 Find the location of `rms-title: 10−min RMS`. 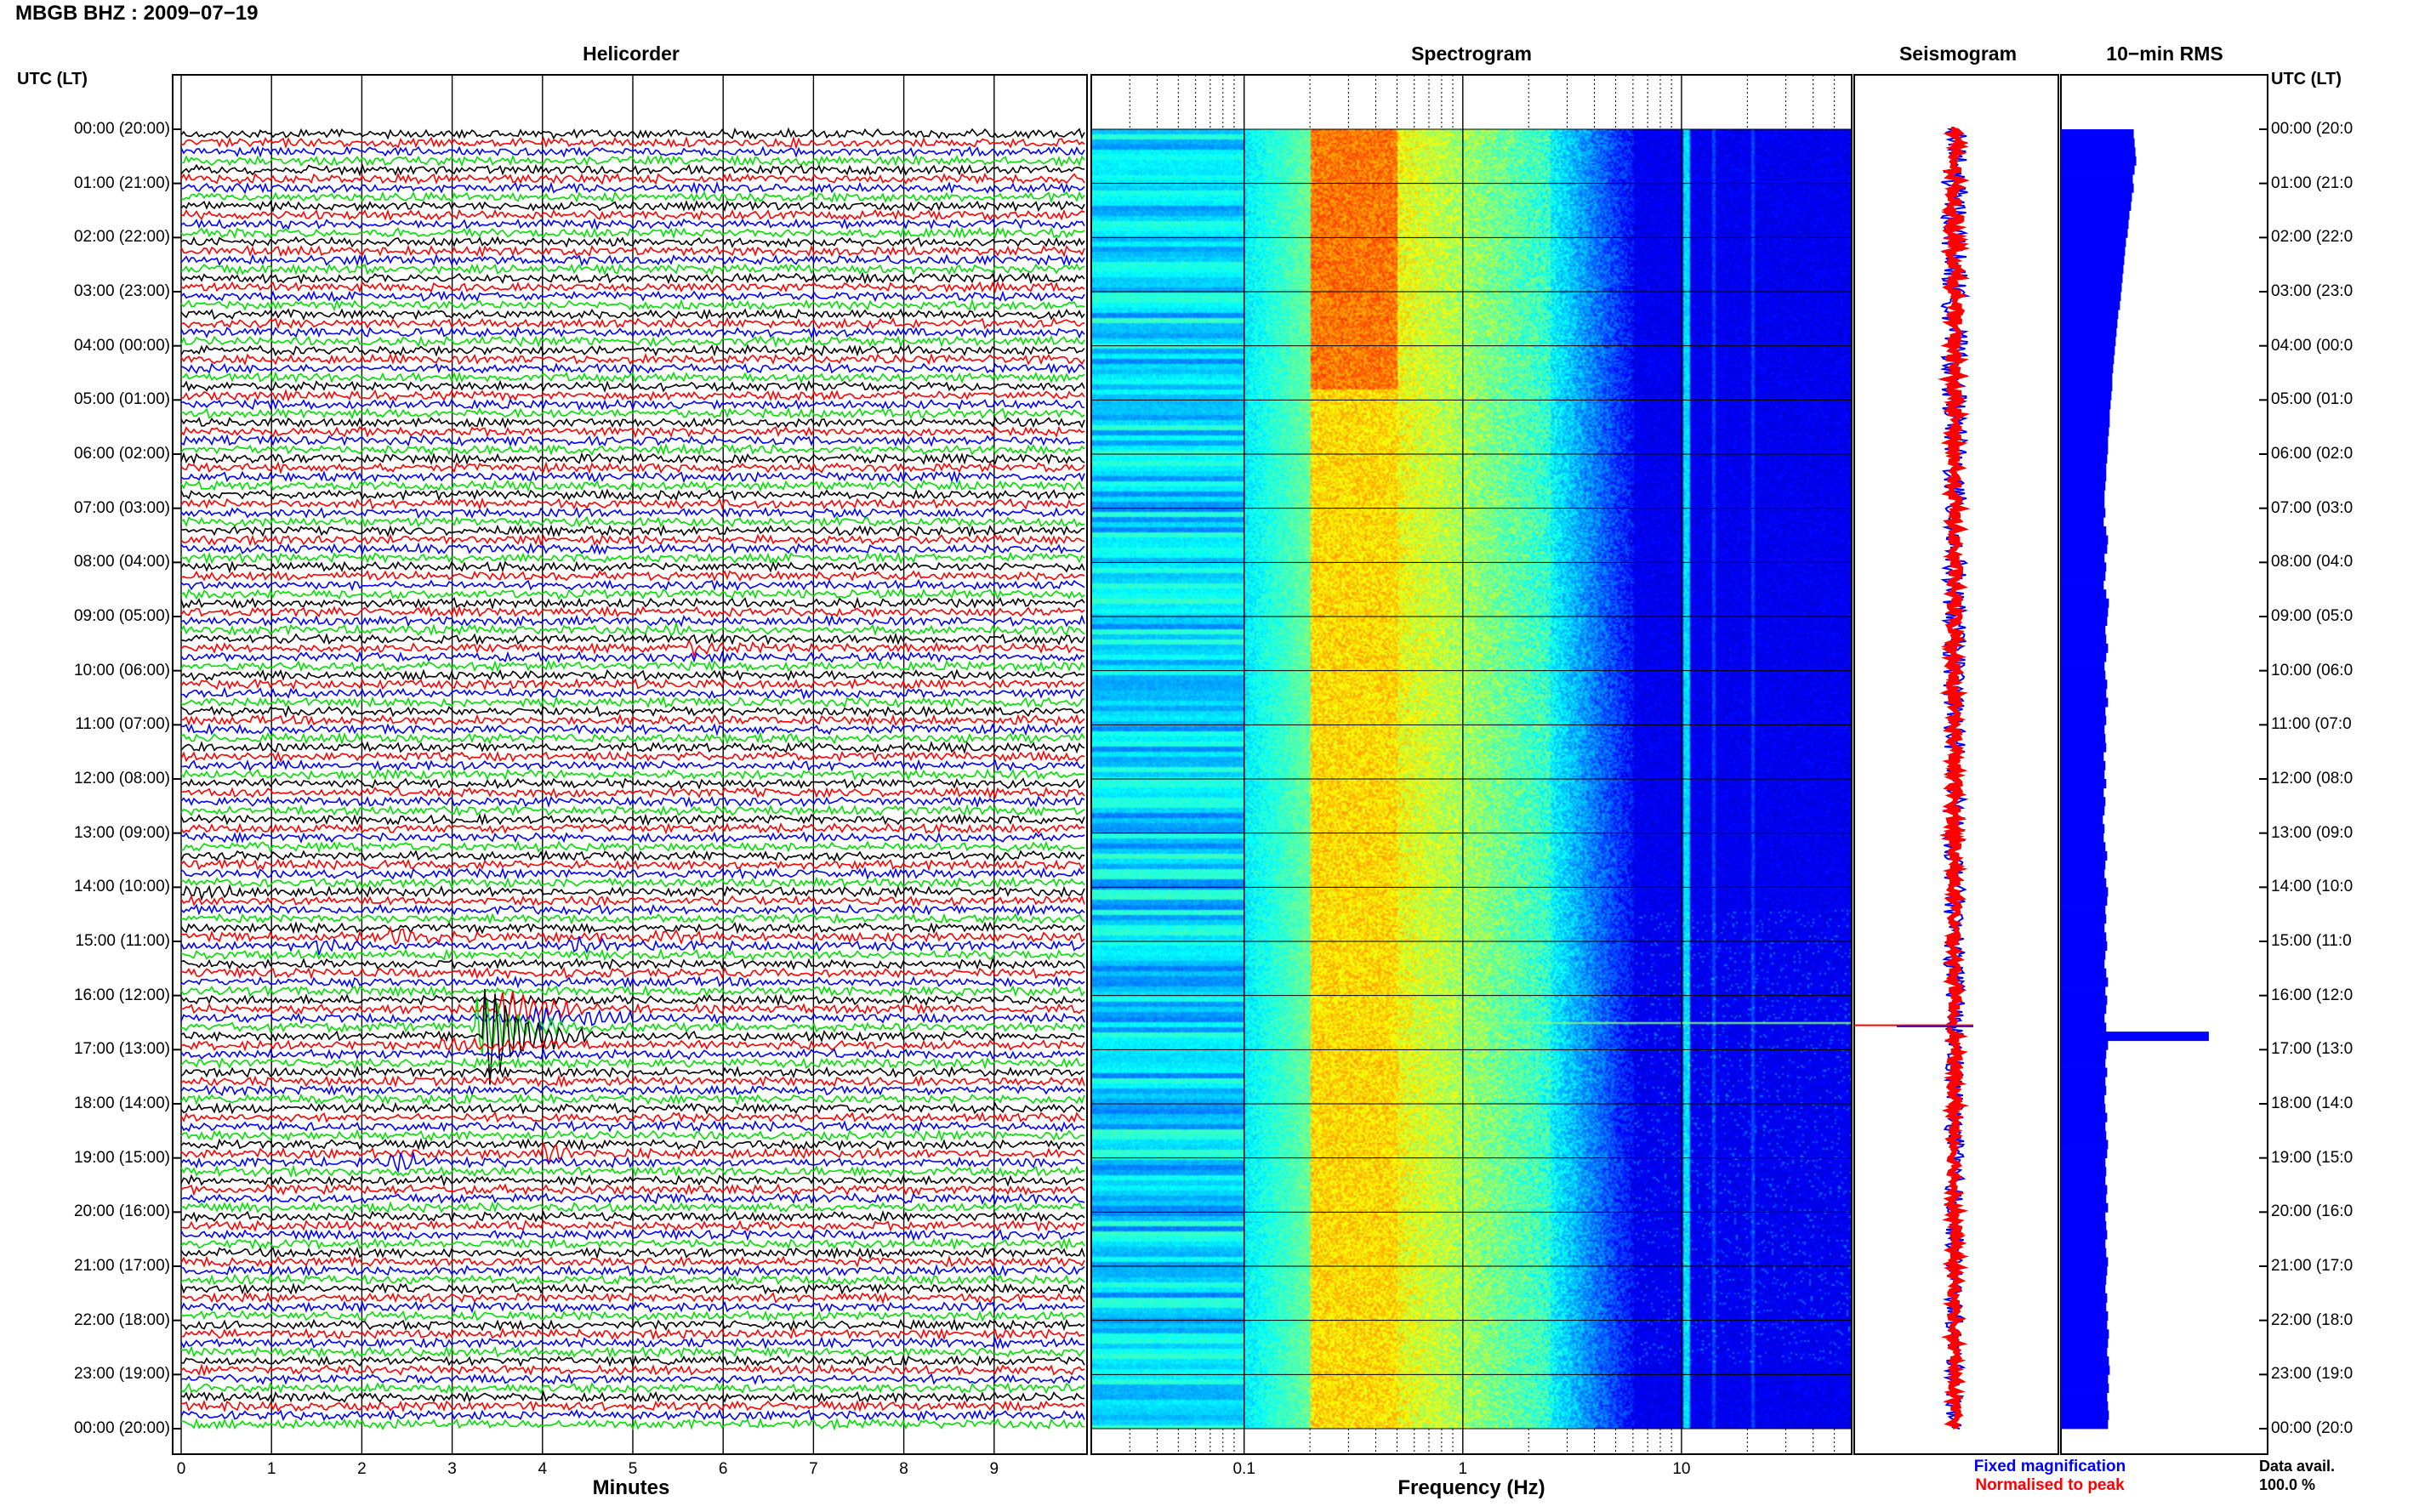

rms-title: 10−min RMS is located at coordinates (2164, 54).